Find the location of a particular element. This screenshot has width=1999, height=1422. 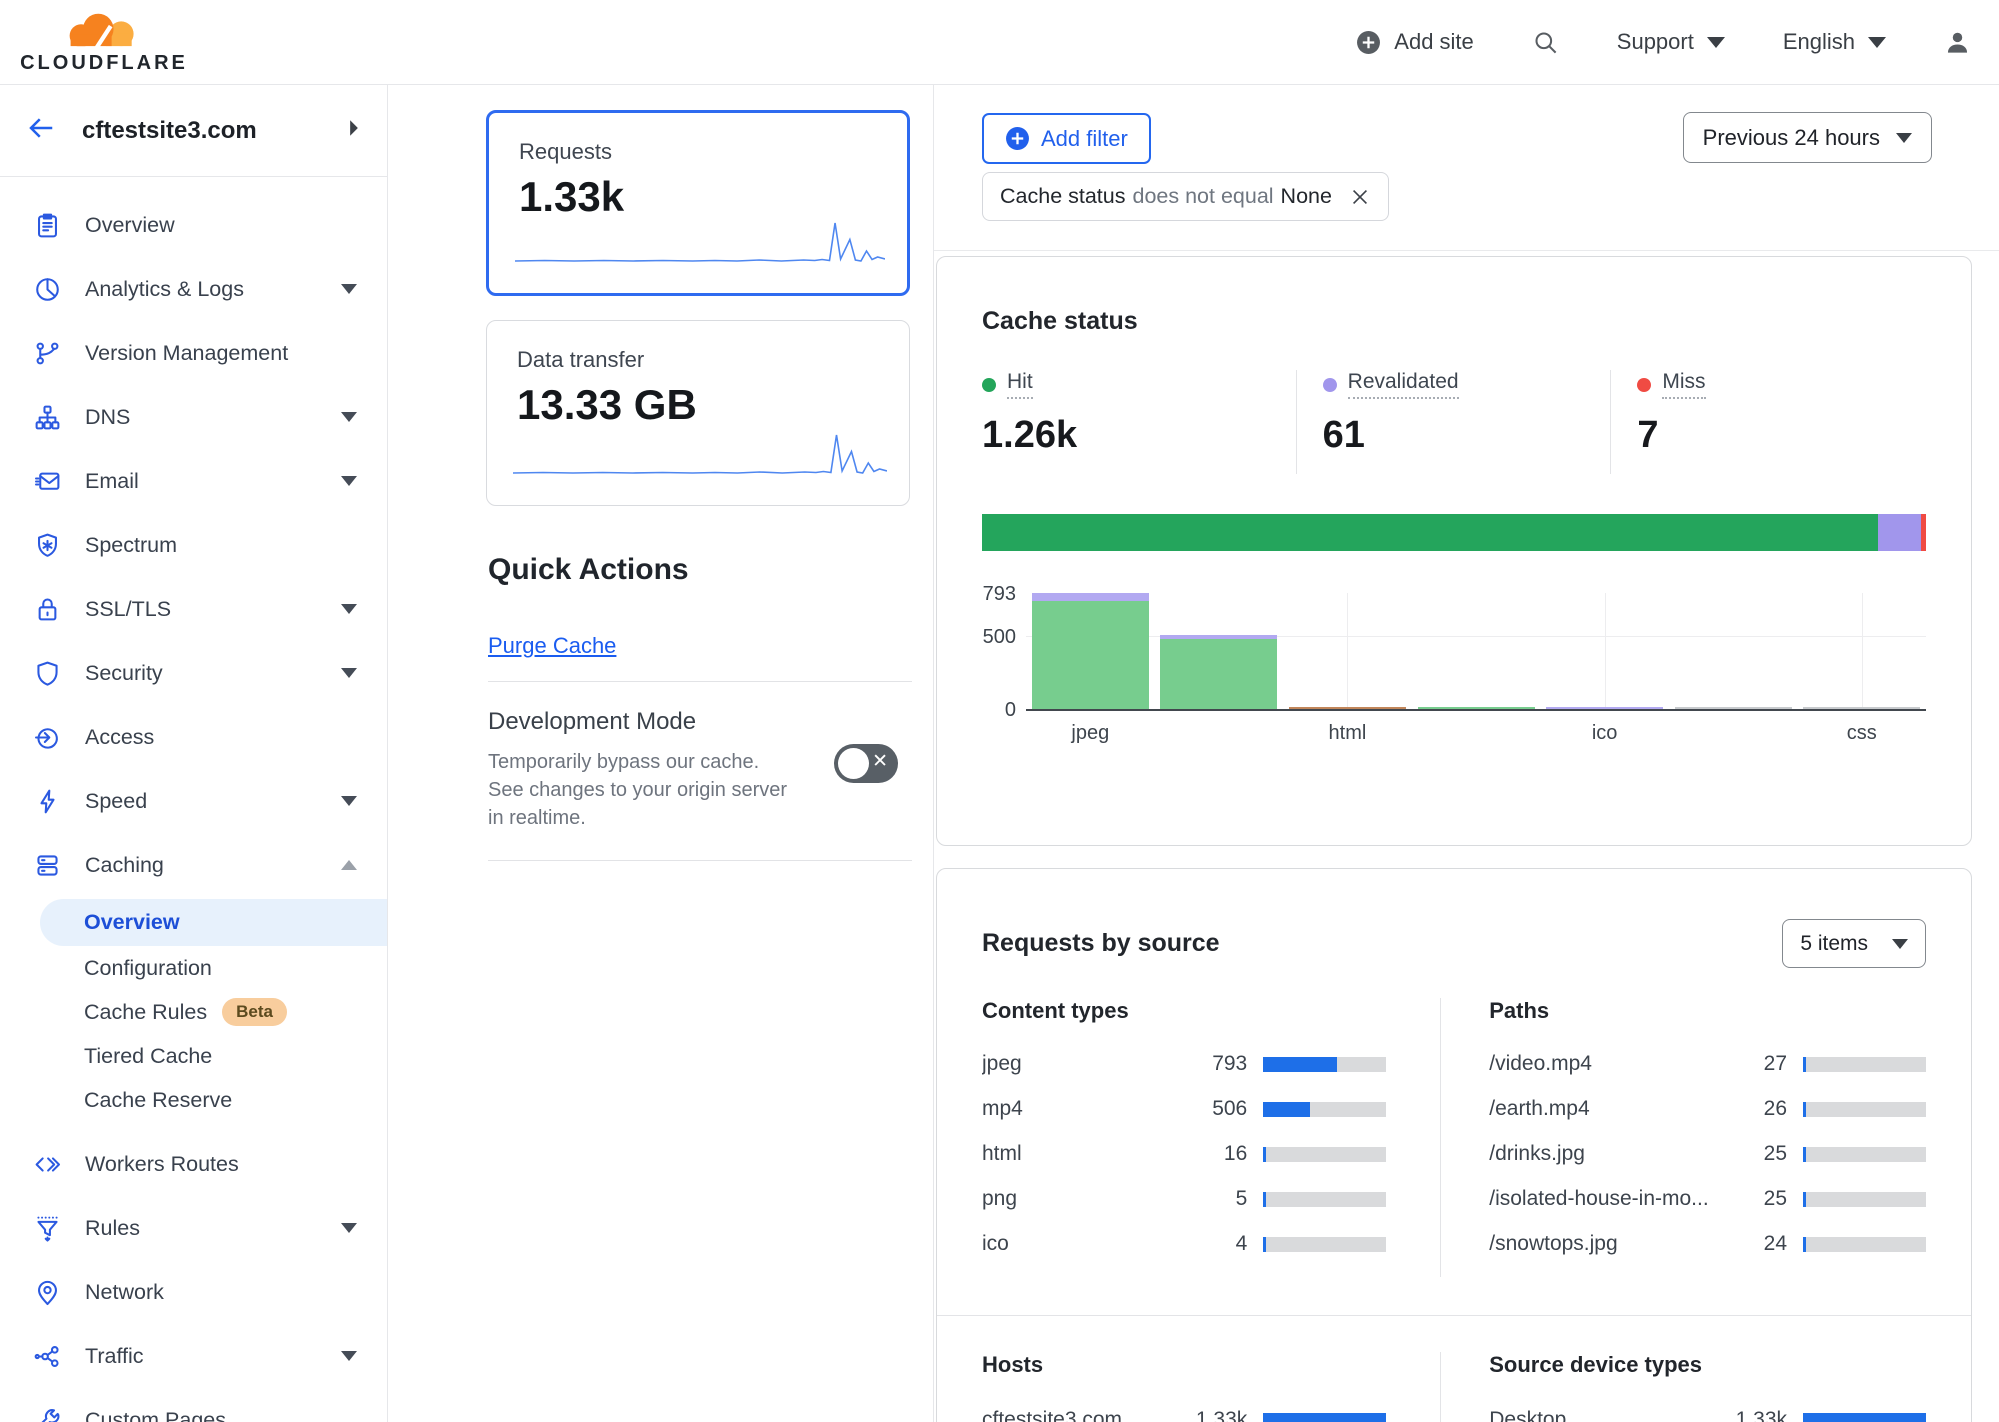

spectrum-shield-icon is located at coordinates (47, 545).